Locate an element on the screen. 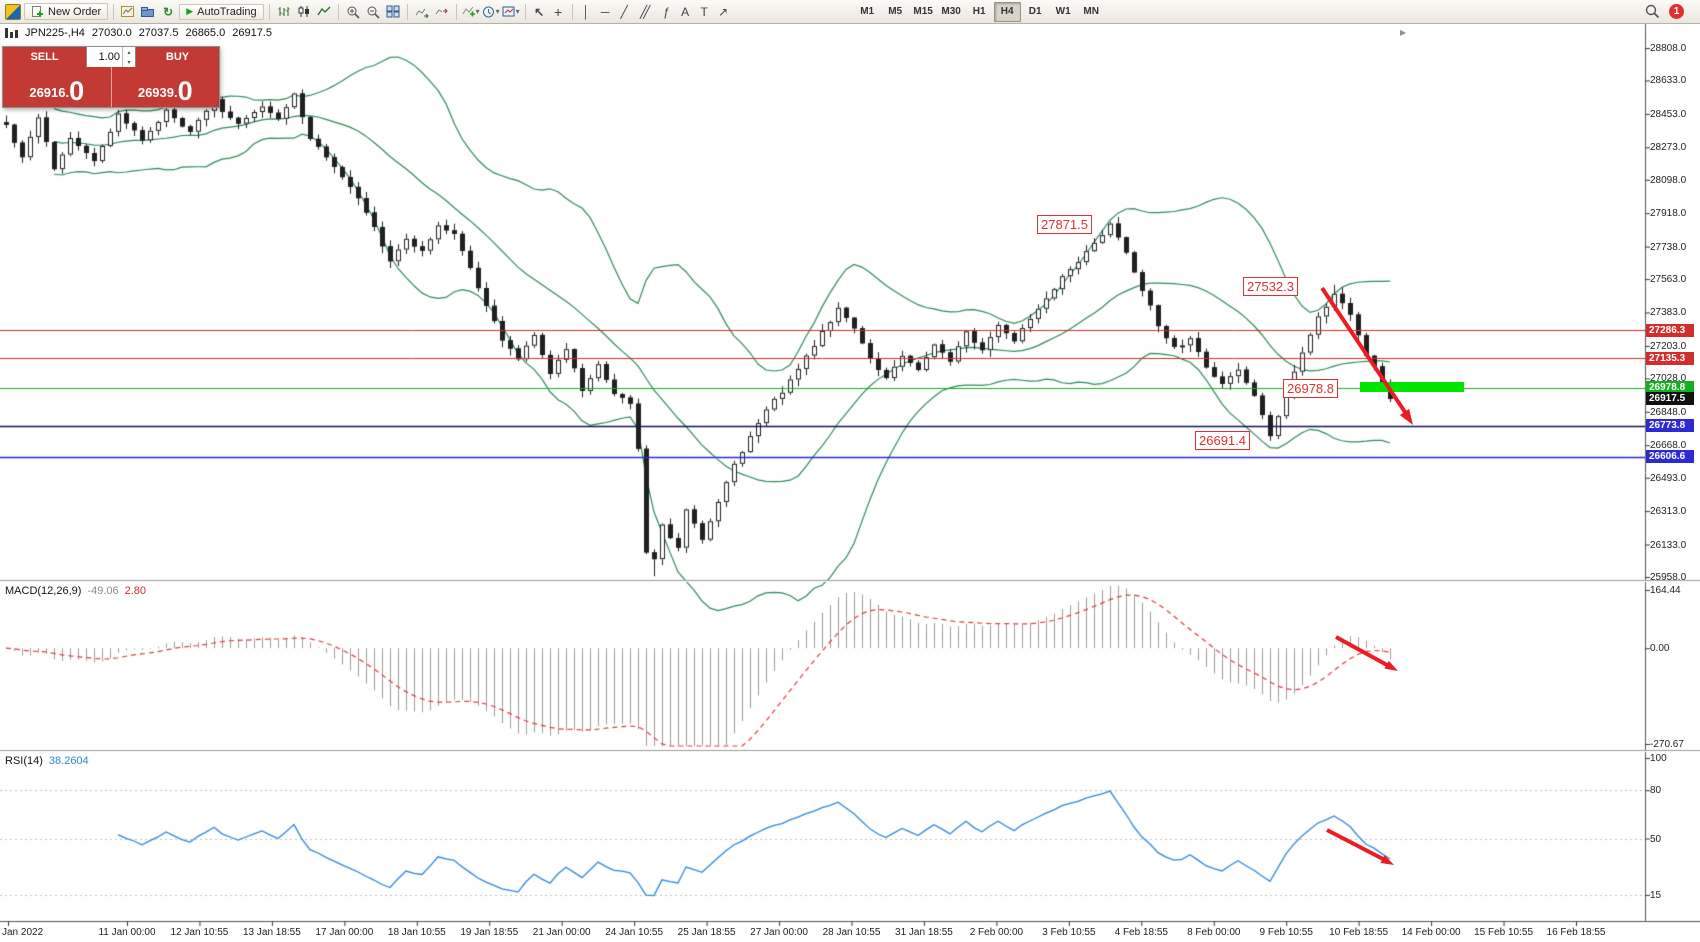 This screenshot has width=1700, height=942. symbol-period: JPN225-,H4 is located at coordinates (55, 33).